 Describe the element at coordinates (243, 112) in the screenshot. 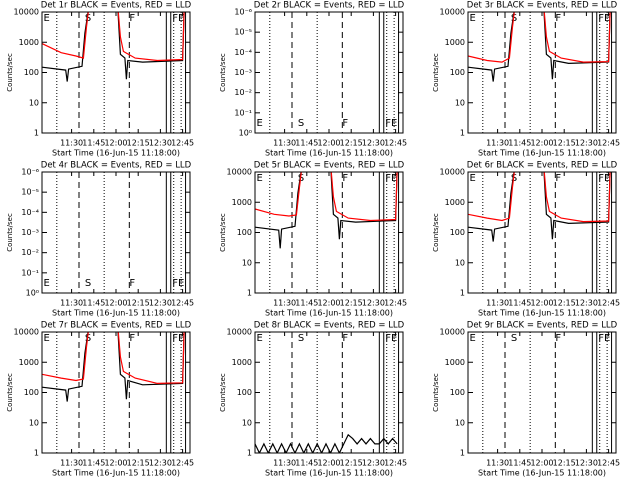

I see `y-tick-label: 10⁻¹` at that location.